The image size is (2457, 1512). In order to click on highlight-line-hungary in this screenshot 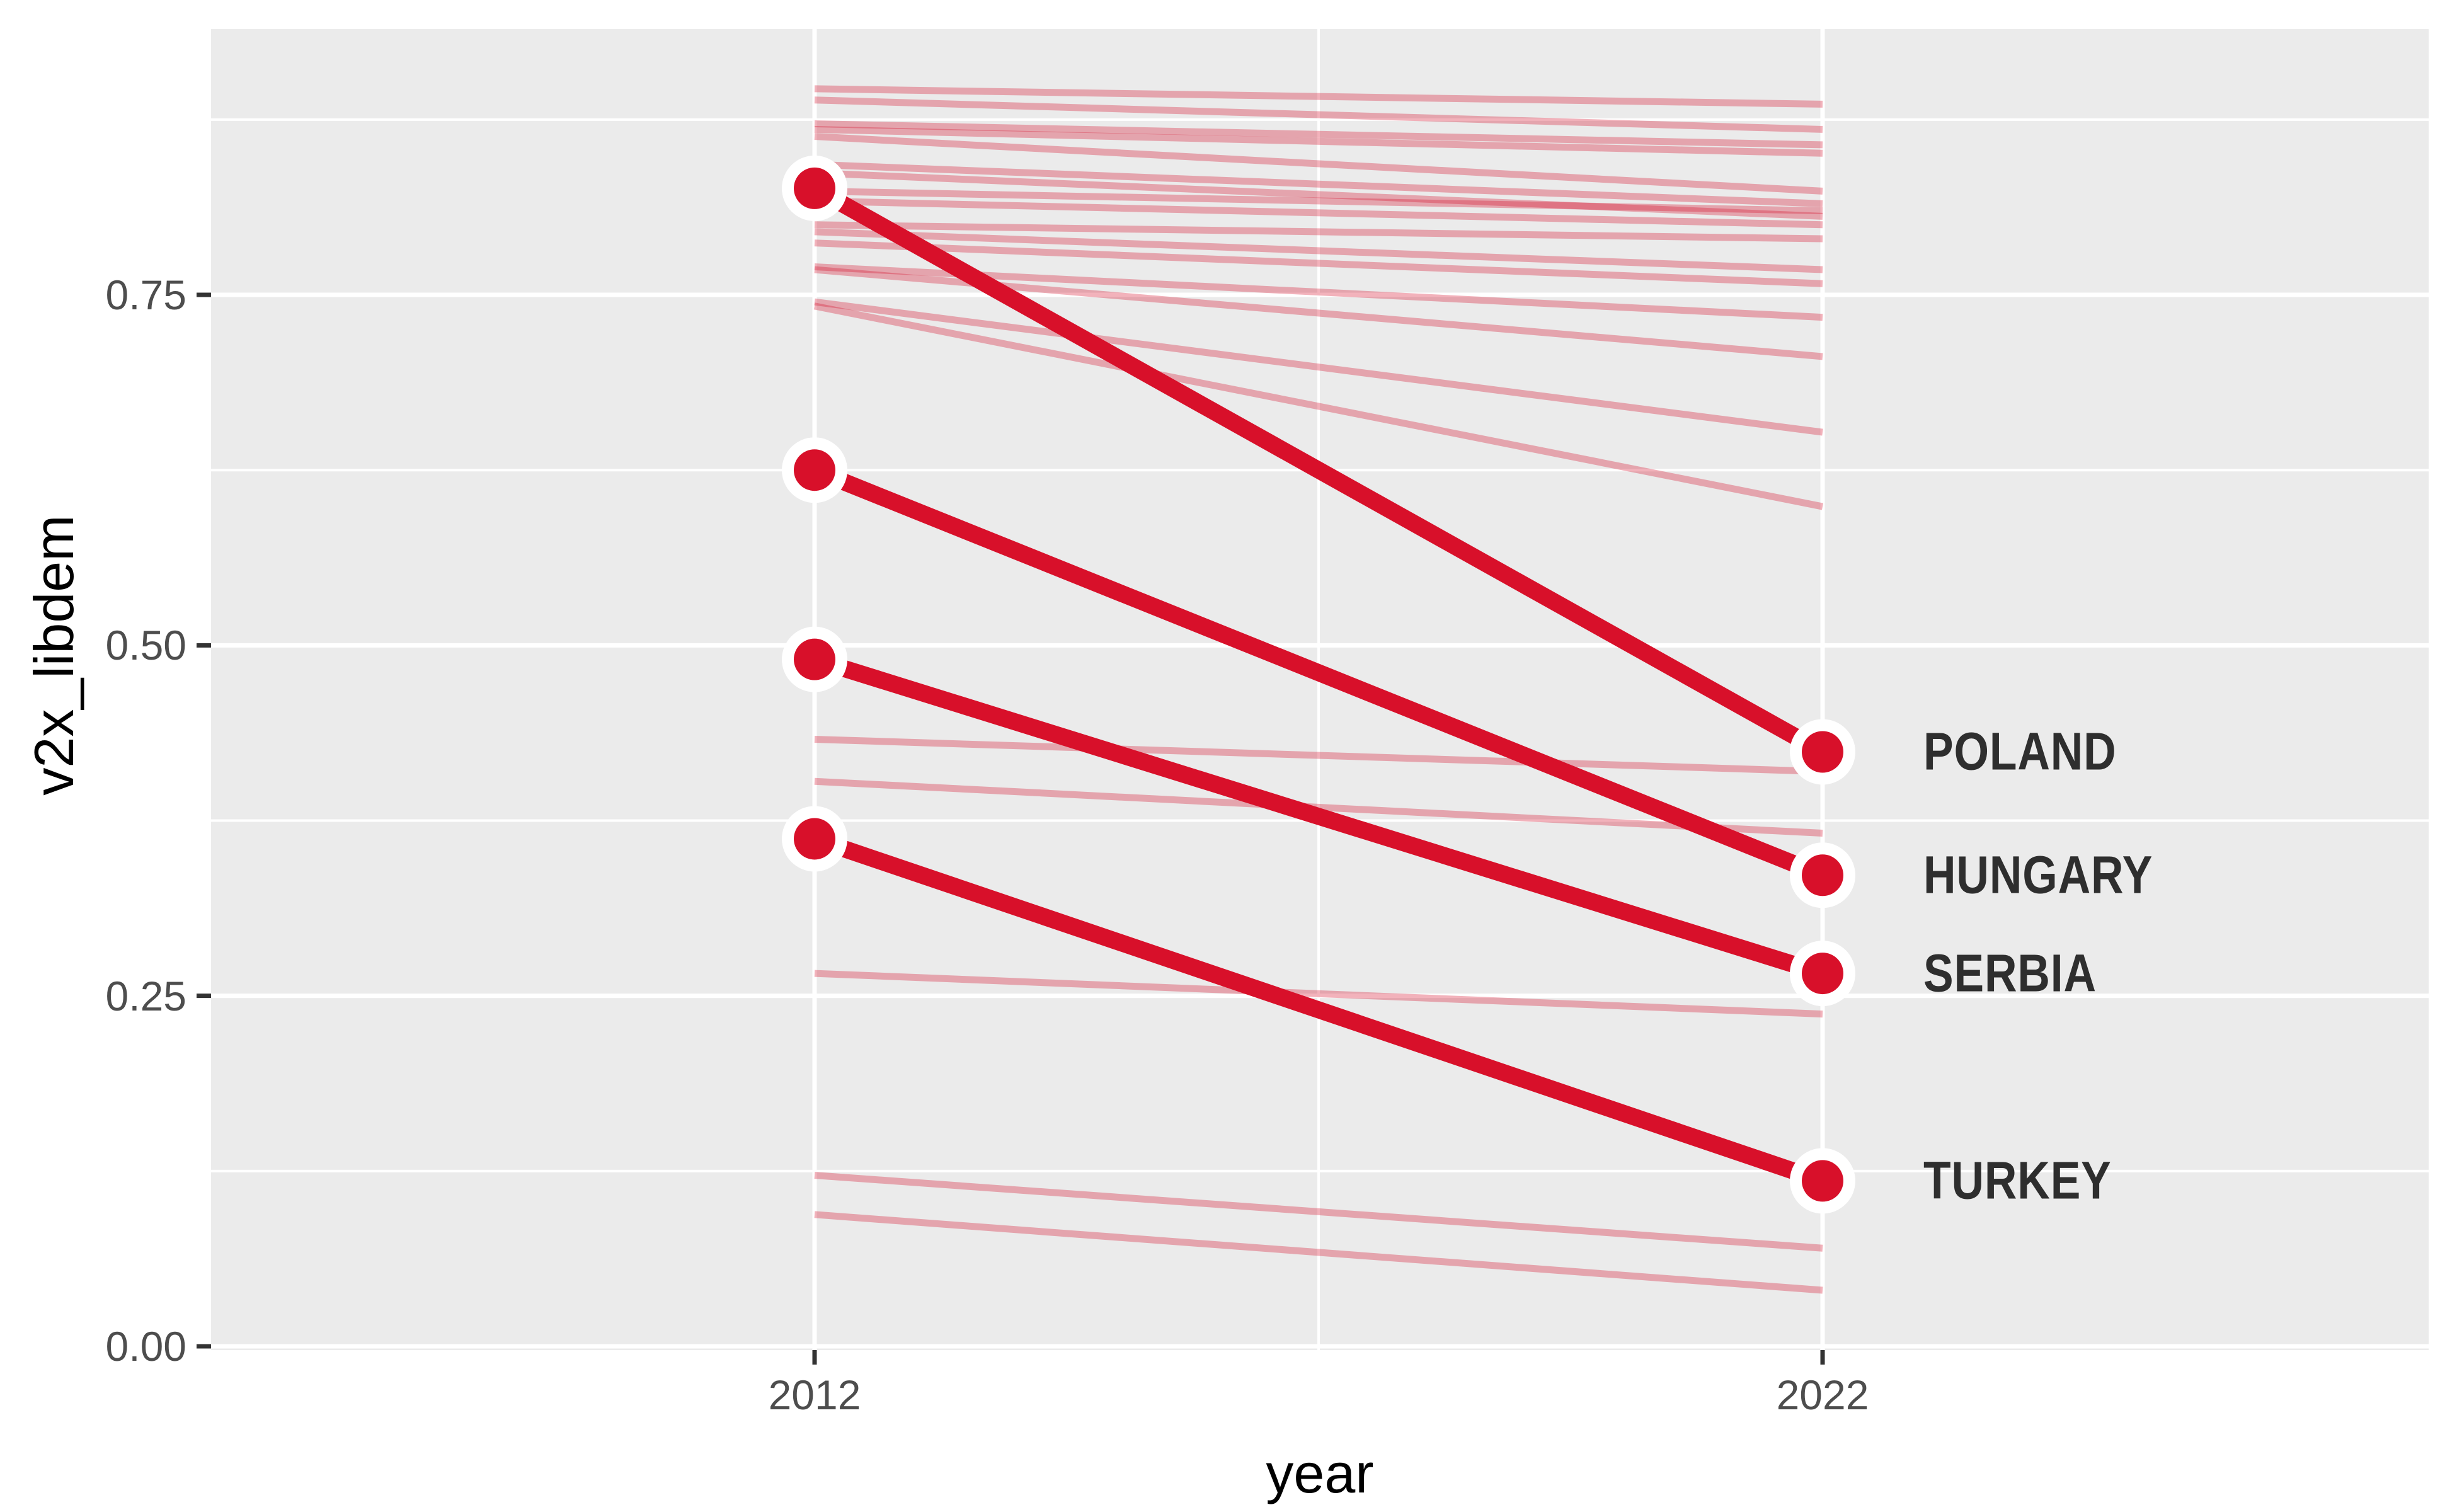, I will do `click(1318, 672)`.